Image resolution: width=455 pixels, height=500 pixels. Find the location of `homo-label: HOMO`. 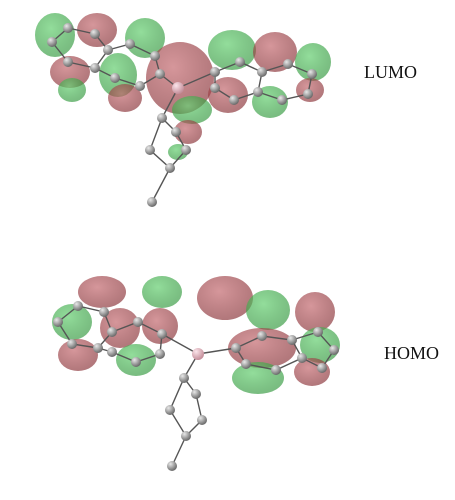

homo-label: HOMO is located at coordinates (412, 353).